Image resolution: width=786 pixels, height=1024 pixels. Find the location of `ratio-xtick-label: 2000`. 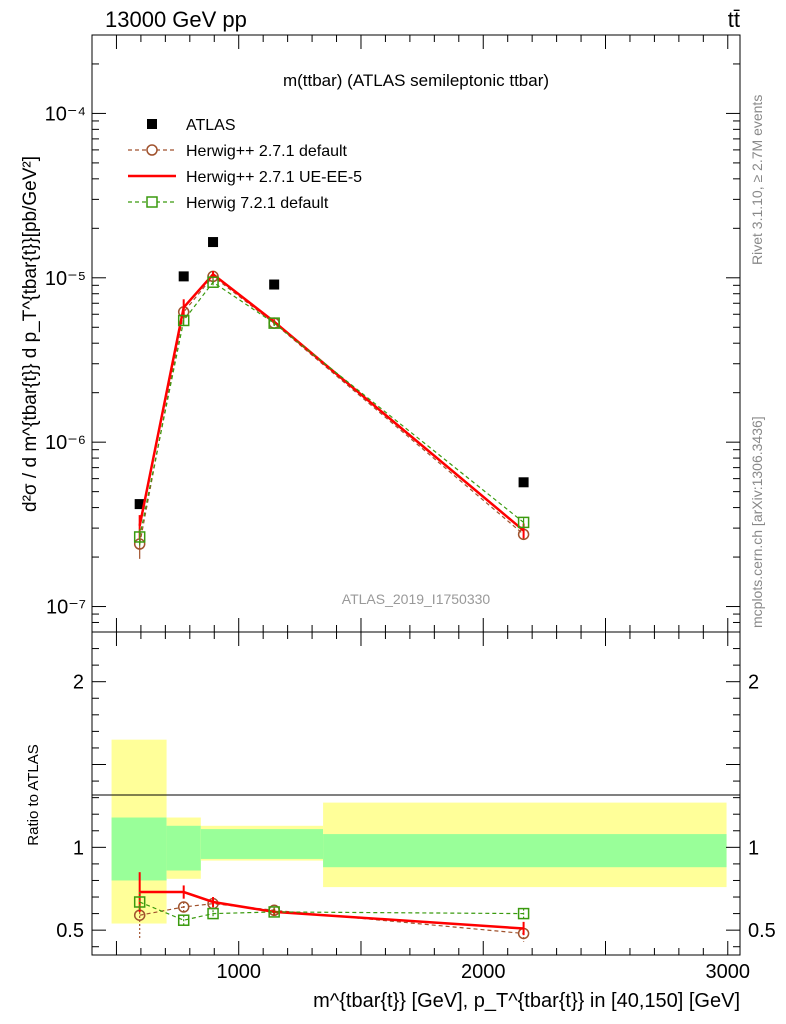

ratio-xtick-label: 2000 is located at coordinates (483, 972).